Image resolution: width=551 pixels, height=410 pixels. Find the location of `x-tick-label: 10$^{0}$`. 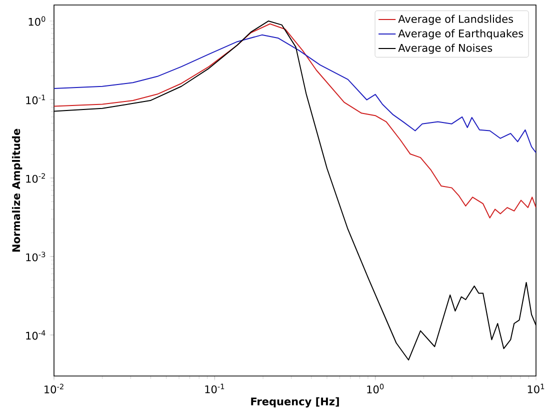

x-tick-label: 10$^{0}$ is located at coordinates (375, 389).